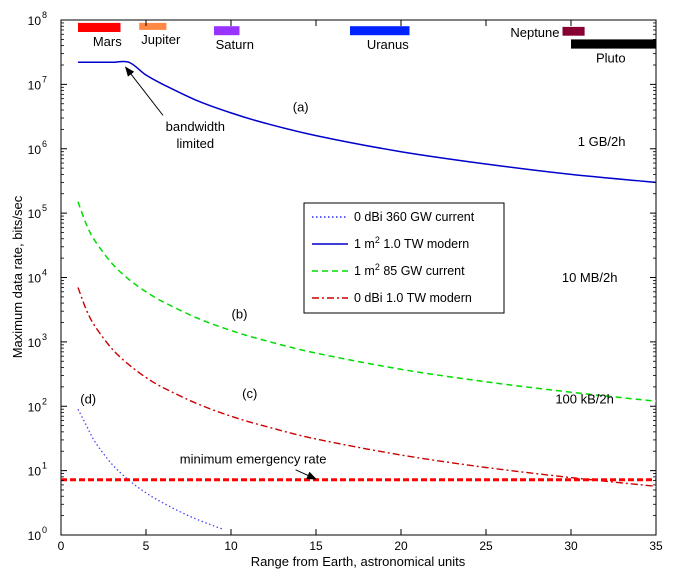 Image resolution: width=675 pixels, height=570 pixels. What do you see at coordinates (195, 126) in the screenshot?
I see `bandwidth-label-line1: bandwidth` at bounding box center [195, 126].